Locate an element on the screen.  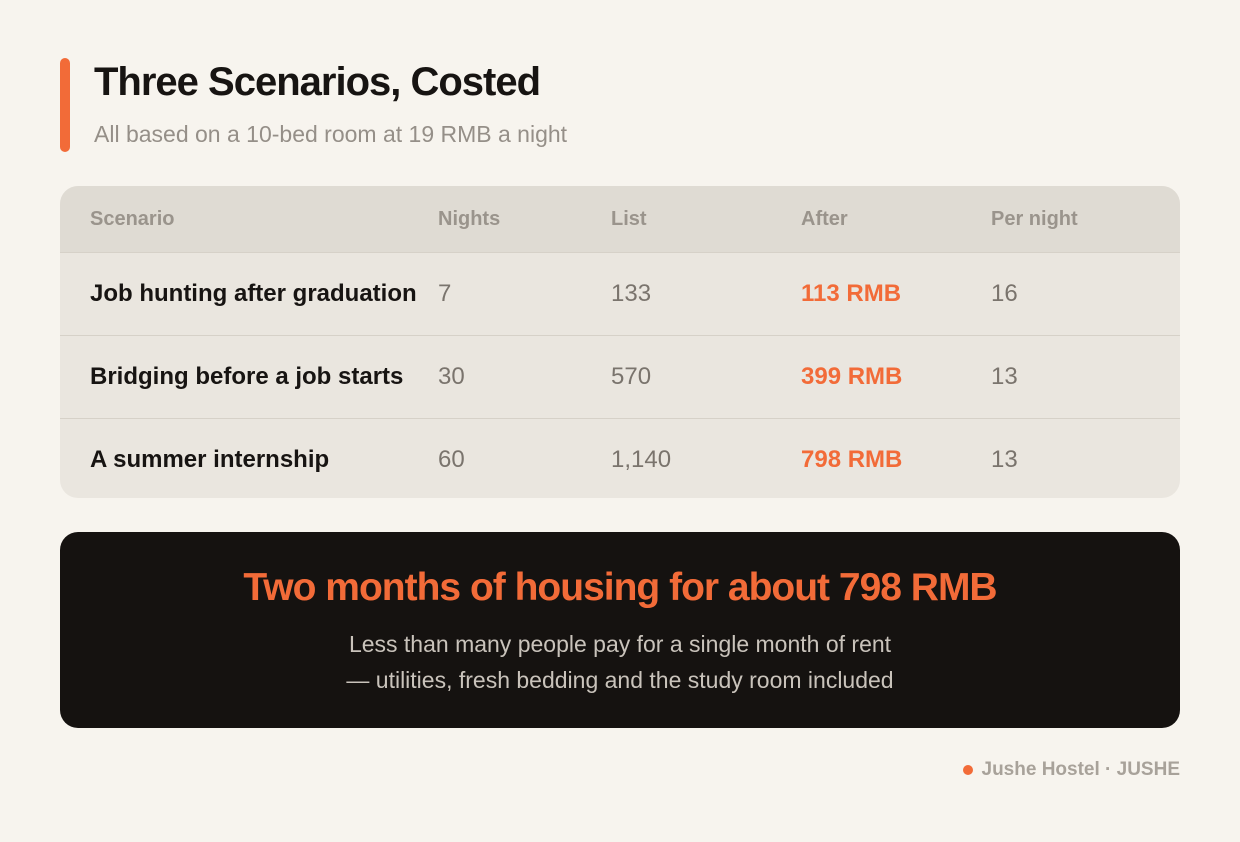
nights-value: 7 is located at coordinates (445, 293).